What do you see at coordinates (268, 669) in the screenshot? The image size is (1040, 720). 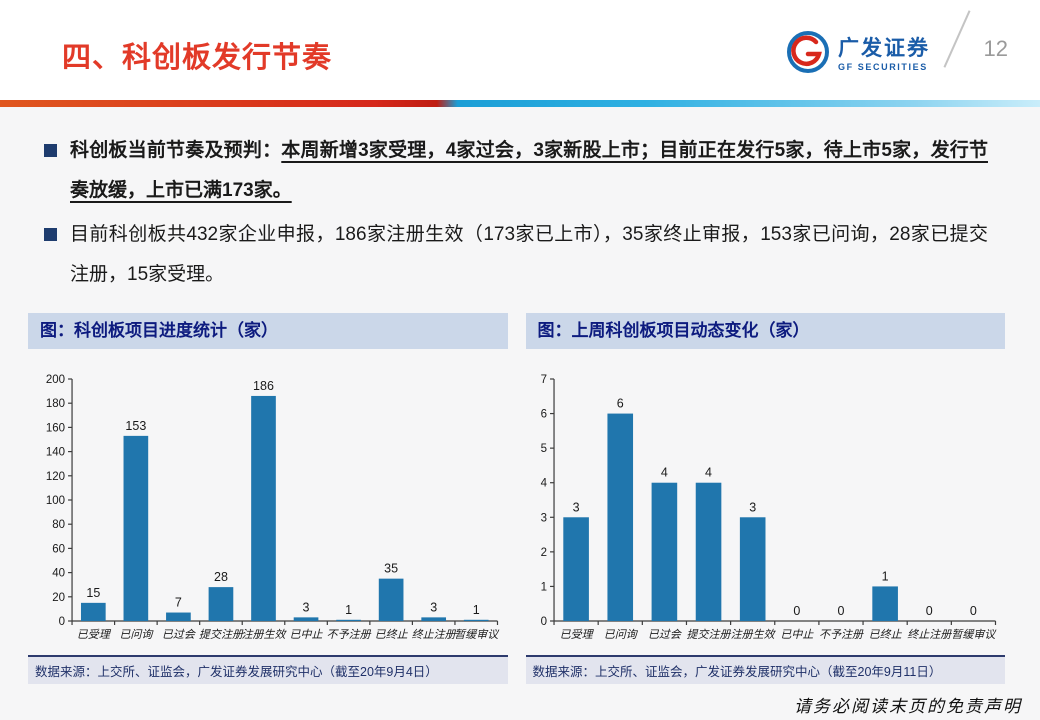 I see `data-source-note: 数据来源：上交所、证监会，广发证券发展研究中心（截至20年9月4日）` at bounding box center [268, 669].